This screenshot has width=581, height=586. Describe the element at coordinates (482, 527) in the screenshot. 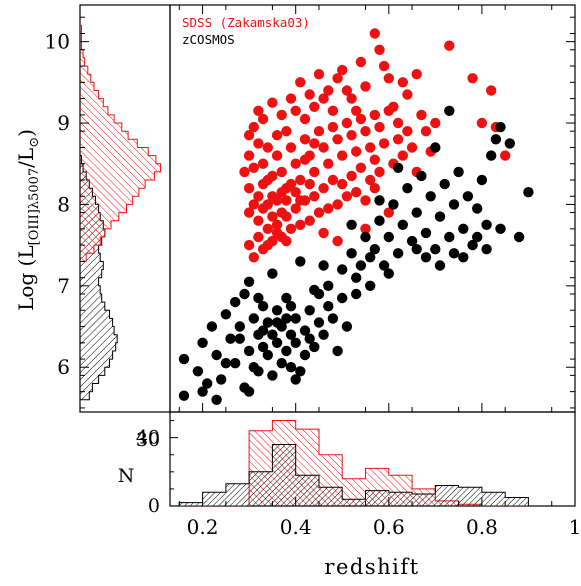

I see `x-tick-label-3: 0.8` at that location.